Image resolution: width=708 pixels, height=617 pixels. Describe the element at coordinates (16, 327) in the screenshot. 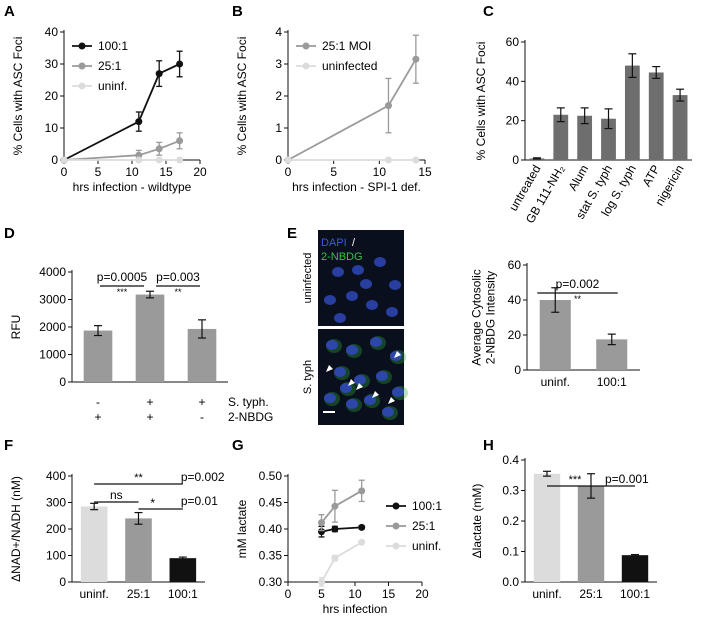

I see `y-axis-title: RFU` at that location.